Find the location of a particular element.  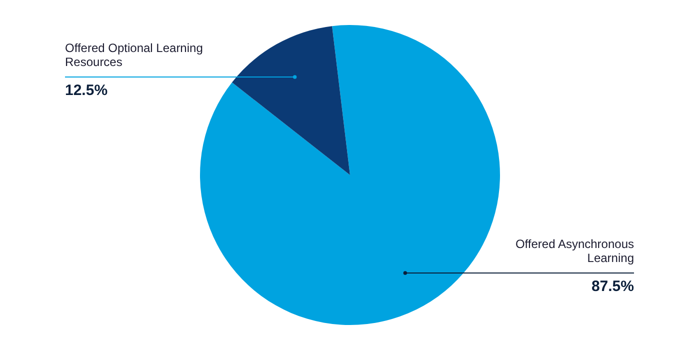

slice-label: Offered Optional Learning Resources is located at coordinates (134, 54).